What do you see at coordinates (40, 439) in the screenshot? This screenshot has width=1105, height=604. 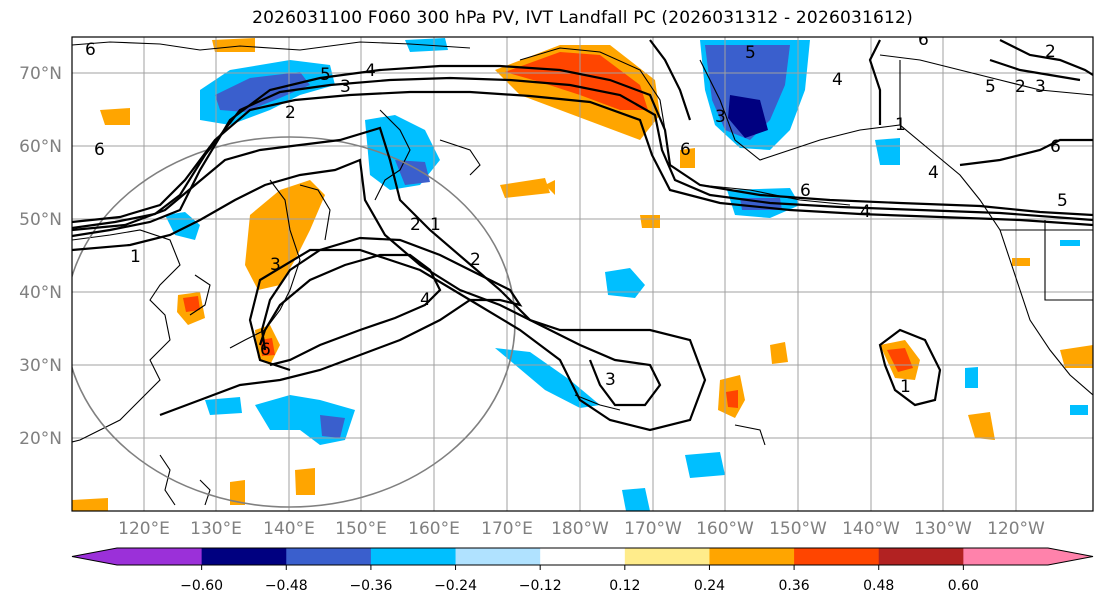 I see `lat-label: 20°N` at bounding box center [40, 439].